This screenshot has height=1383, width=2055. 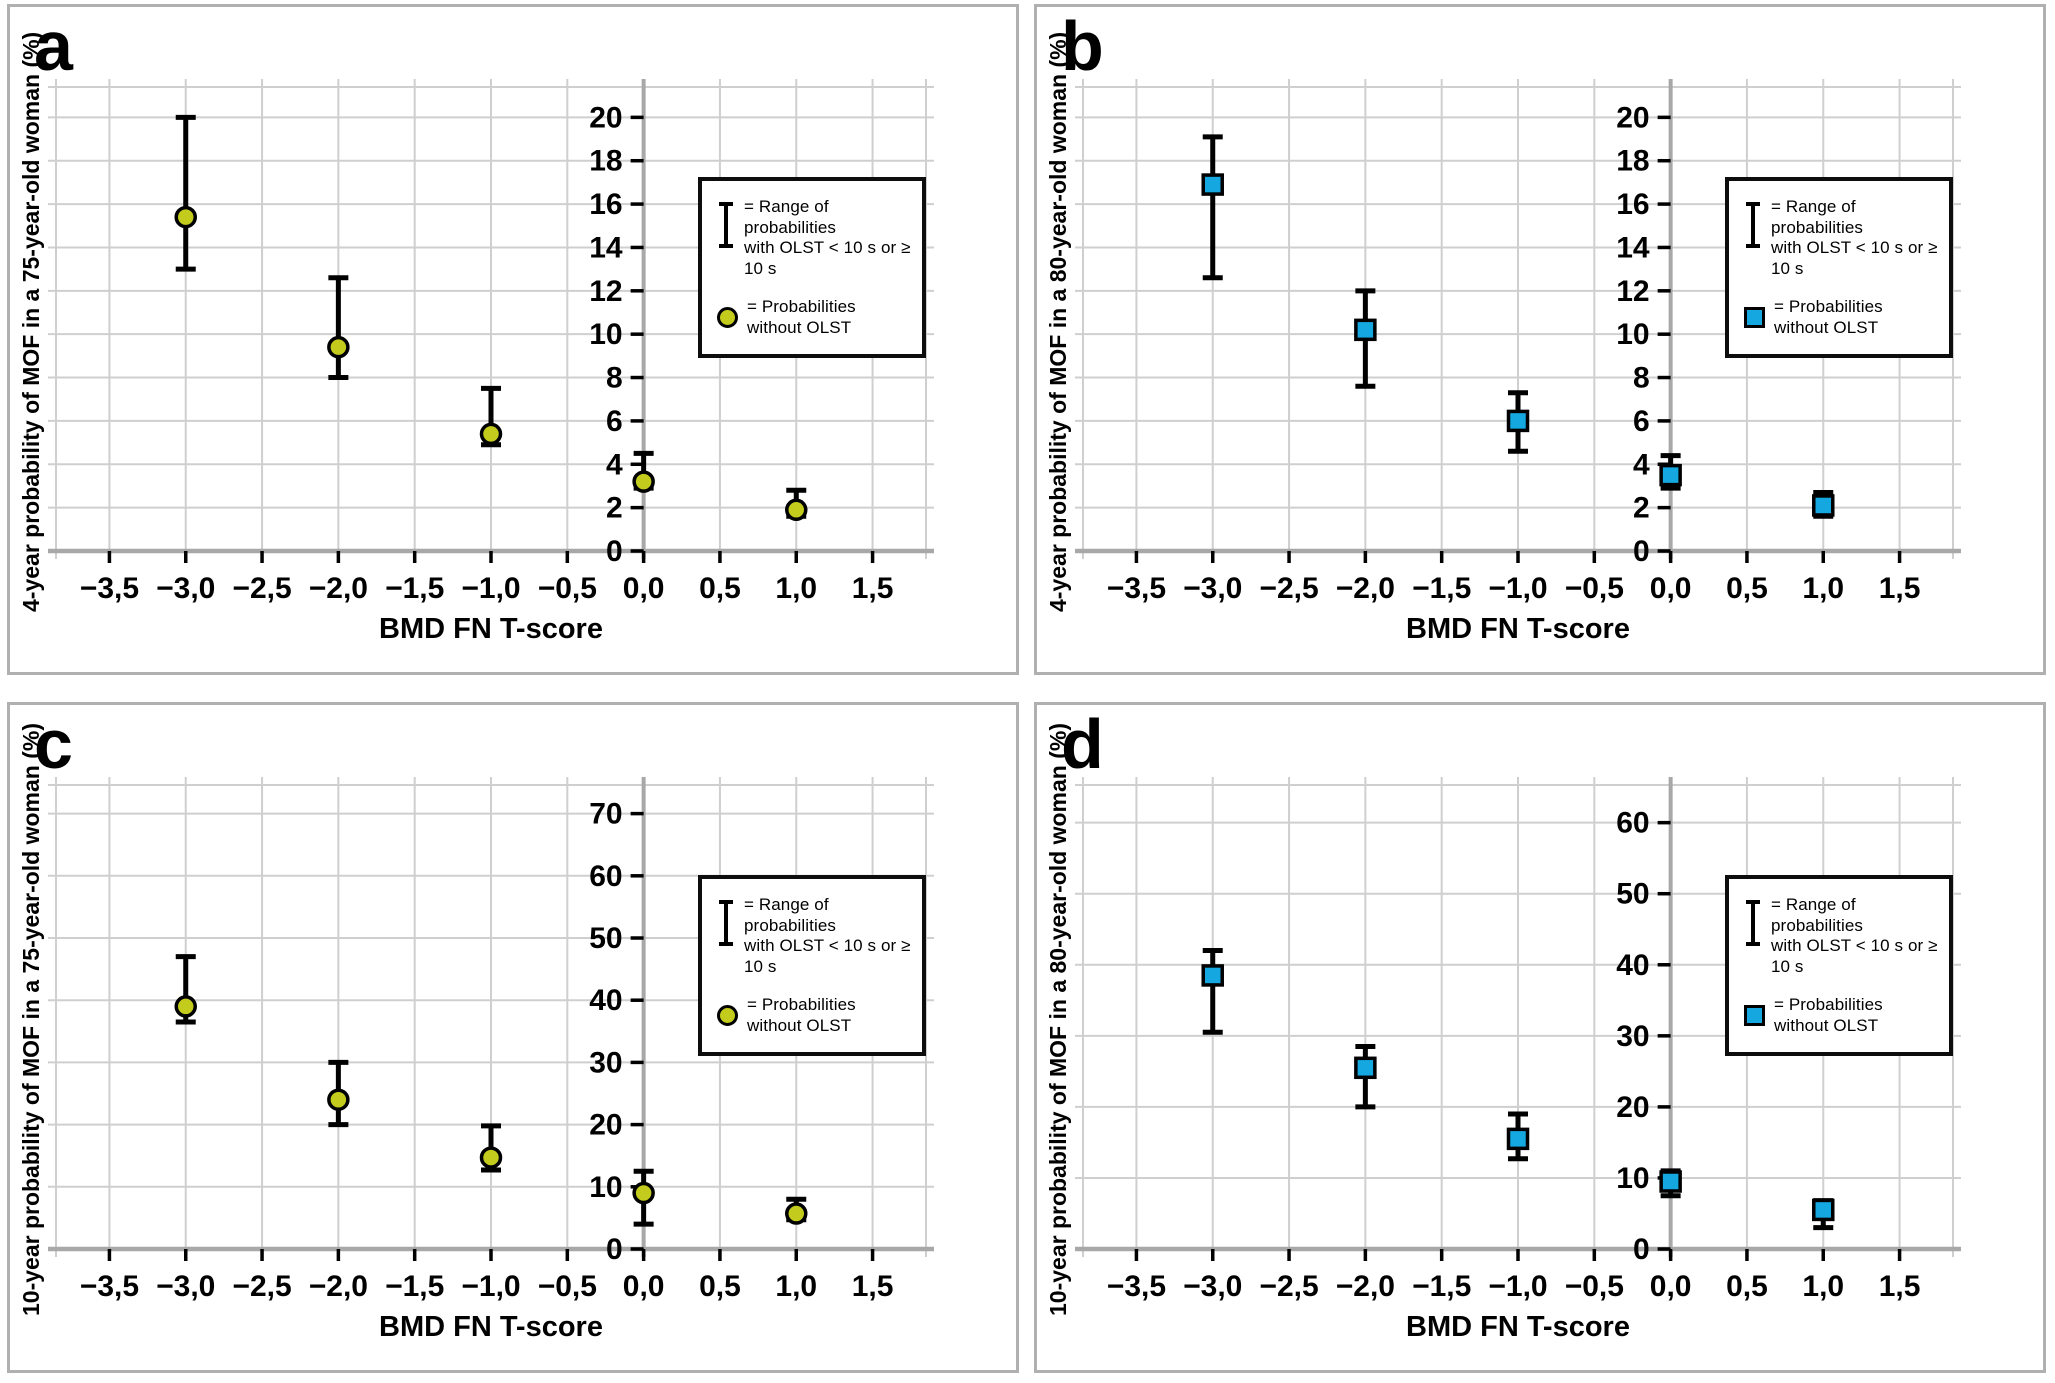 I want to click on y-tick-label: 14, so click(x=606, y=247).